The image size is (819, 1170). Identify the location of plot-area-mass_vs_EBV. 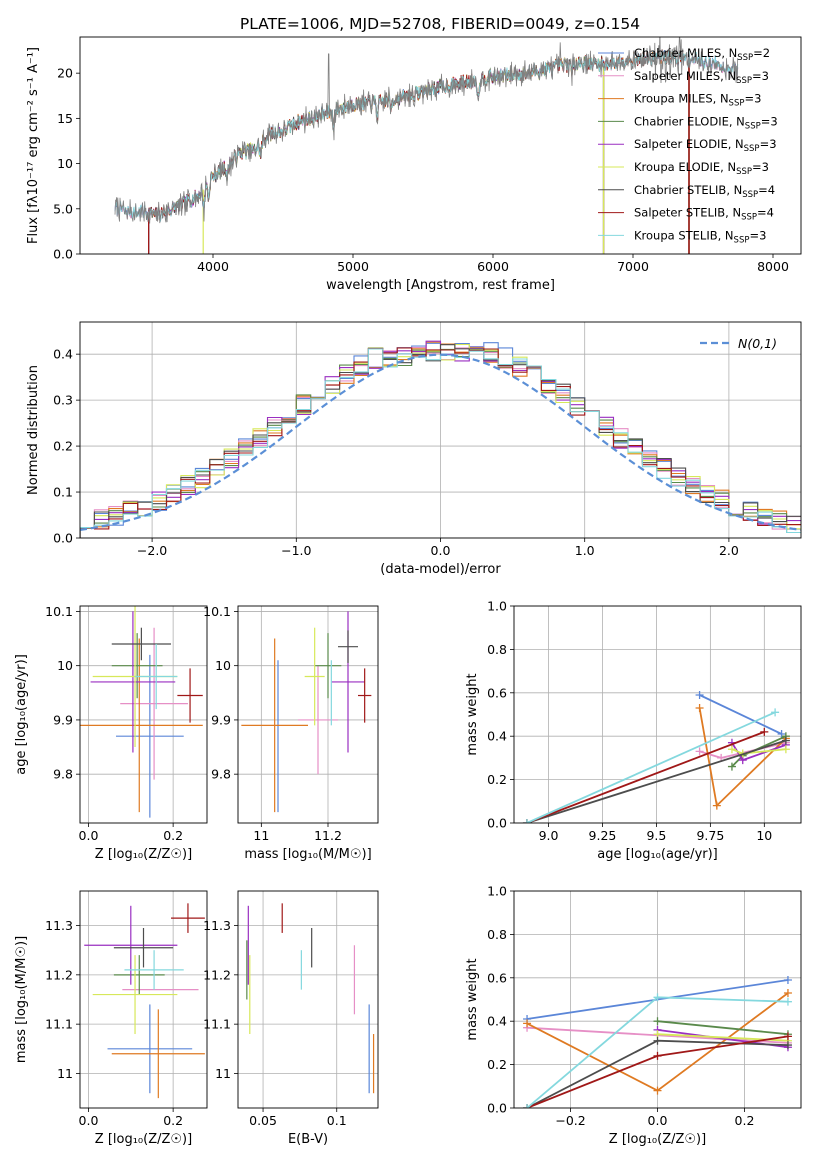
(308, 999).